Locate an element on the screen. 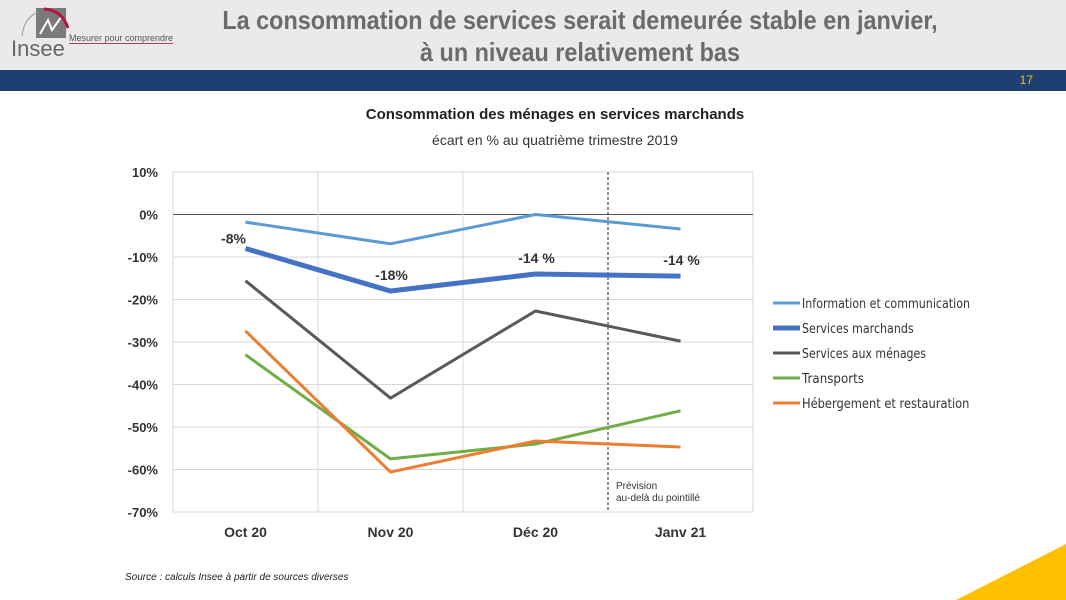 Image resolution: width=1066 pixels, height=600 pixels. logo-tagline: Mesurer pour comprendre is located at coordinates (121, 38).